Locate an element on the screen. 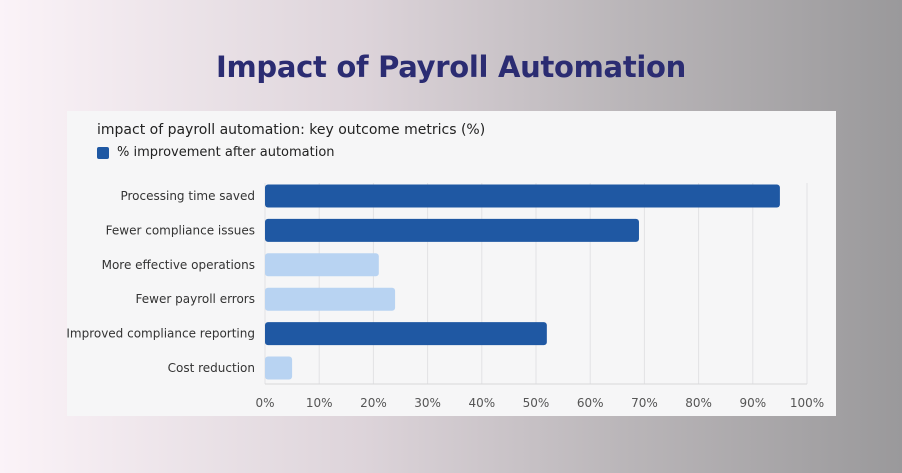 Image resolution: width=902 pixels, height=473 pixels. category-label: Improved compliance reporting is located at coordinates (161, 334).